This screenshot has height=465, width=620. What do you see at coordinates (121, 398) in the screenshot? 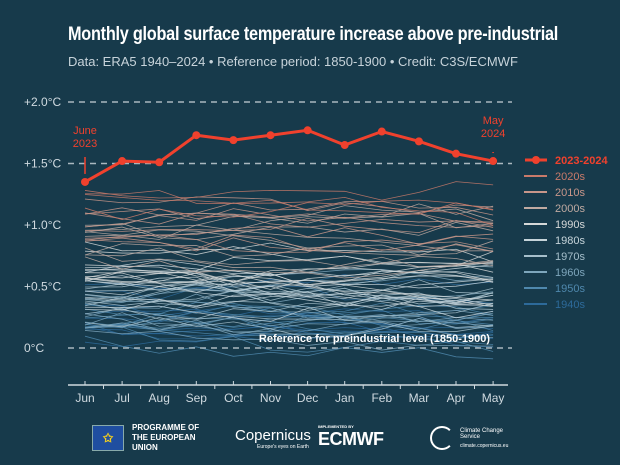
I see `x-tick-label: Jul` at bounding box center [121, 398].